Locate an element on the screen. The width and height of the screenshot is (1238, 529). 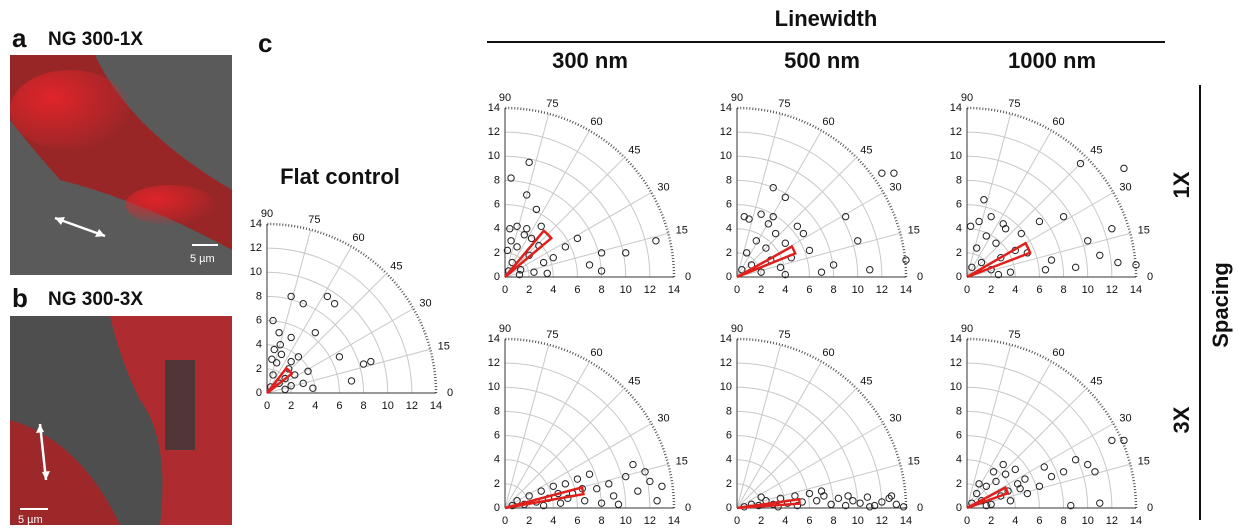
row-header: 3X is located at coordinates (1181, 419).